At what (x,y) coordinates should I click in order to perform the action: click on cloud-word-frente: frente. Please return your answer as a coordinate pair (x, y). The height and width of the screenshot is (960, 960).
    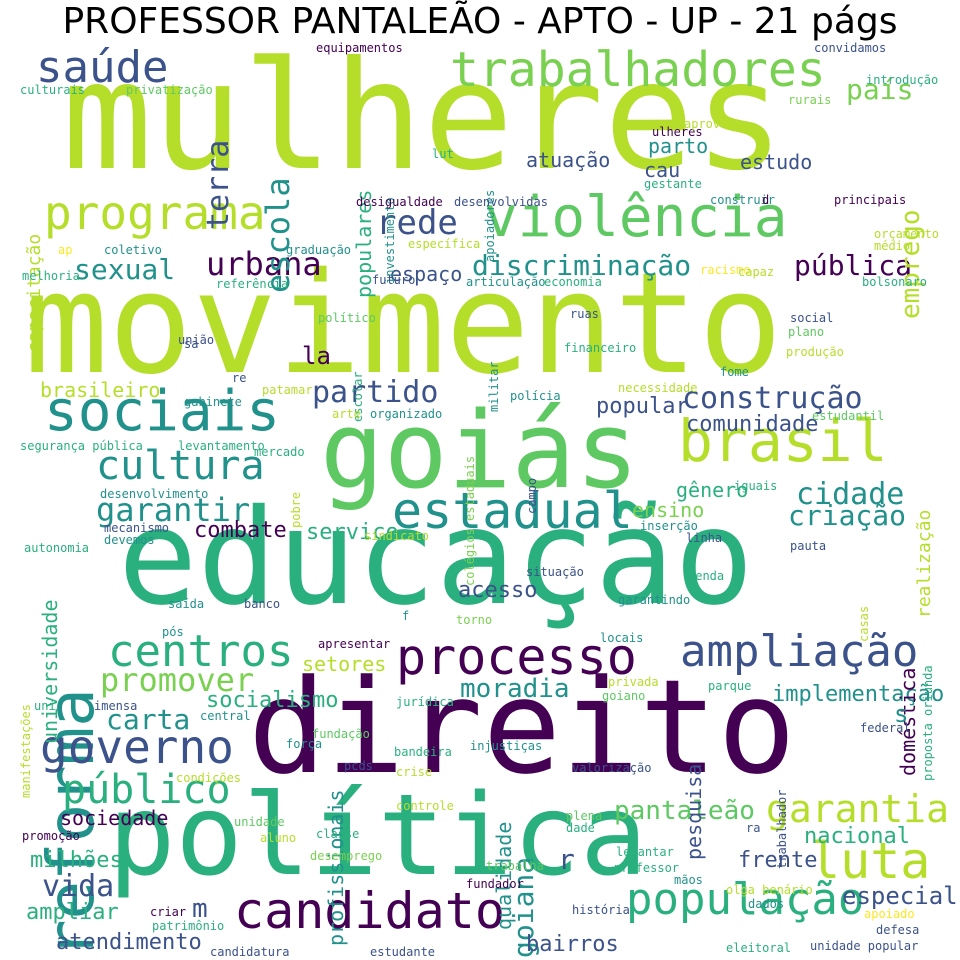
    Looking at the image, I should click on (778, 860).